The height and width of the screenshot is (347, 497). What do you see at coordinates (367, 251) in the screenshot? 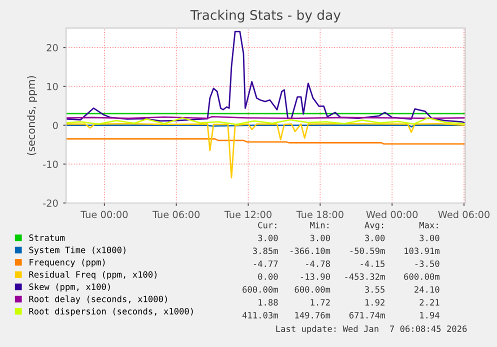
I see `text: -50.59m` at bounding box center [367, 251].